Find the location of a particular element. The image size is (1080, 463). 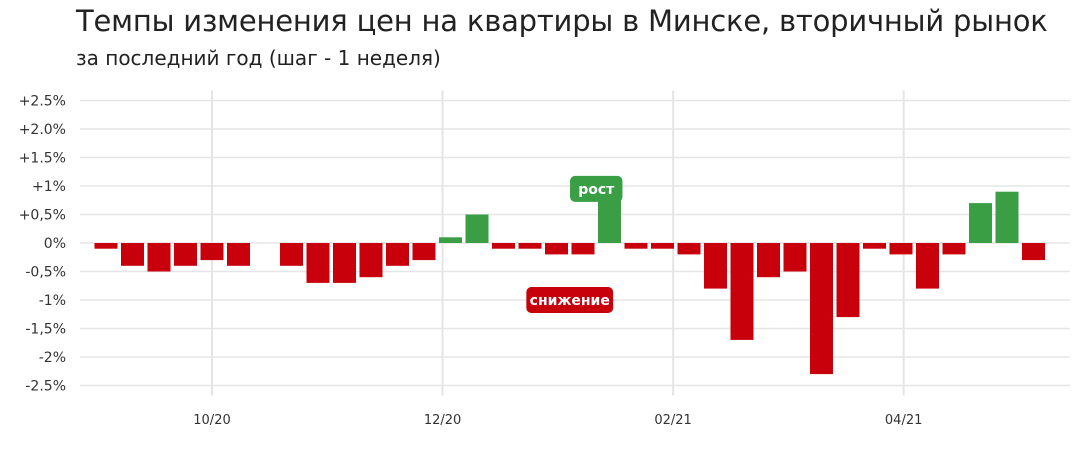

y-tick-label: +1% is located at coordinates (49, 187).